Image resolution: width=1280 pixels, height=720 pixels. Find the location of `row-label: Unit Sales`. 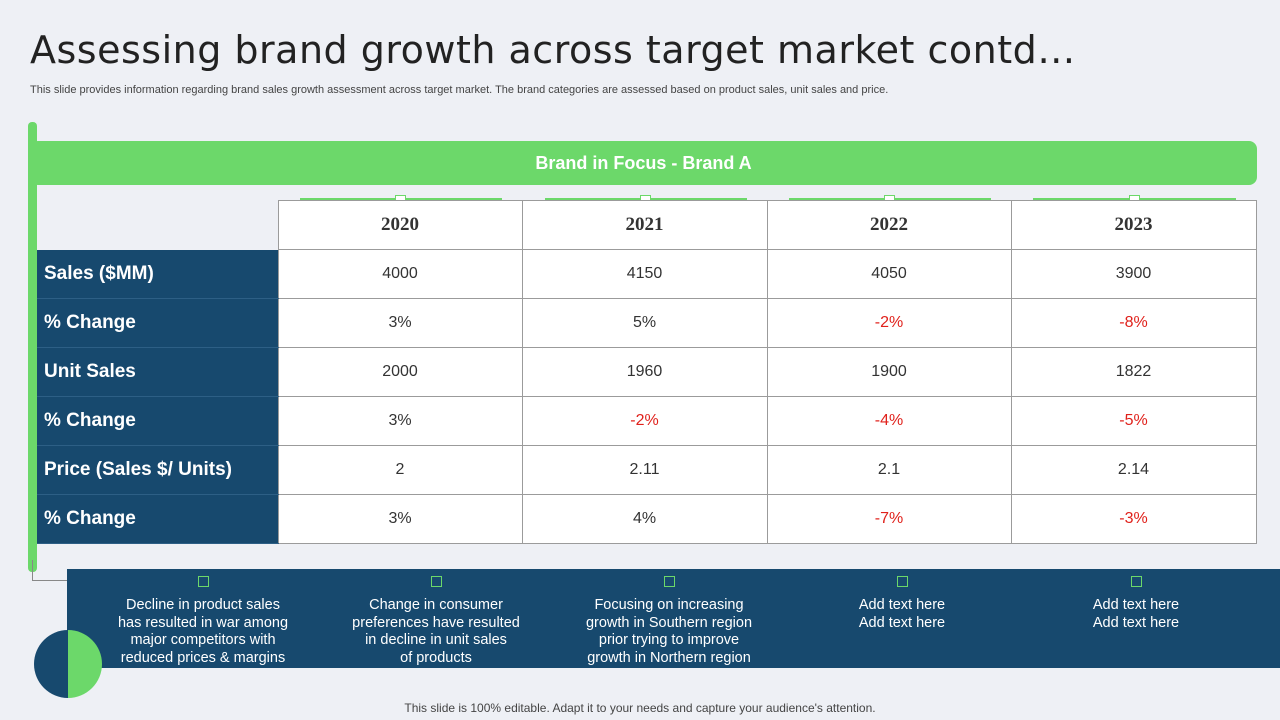

row-label: Unit Sales is located at coordinates (157, 372).